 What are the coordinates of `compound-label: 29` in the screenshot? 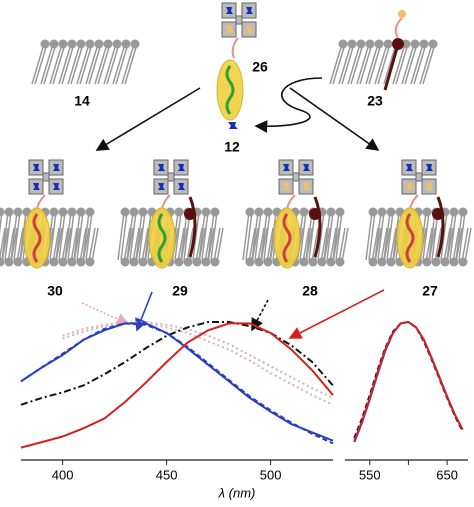 It's located at (180, 291).